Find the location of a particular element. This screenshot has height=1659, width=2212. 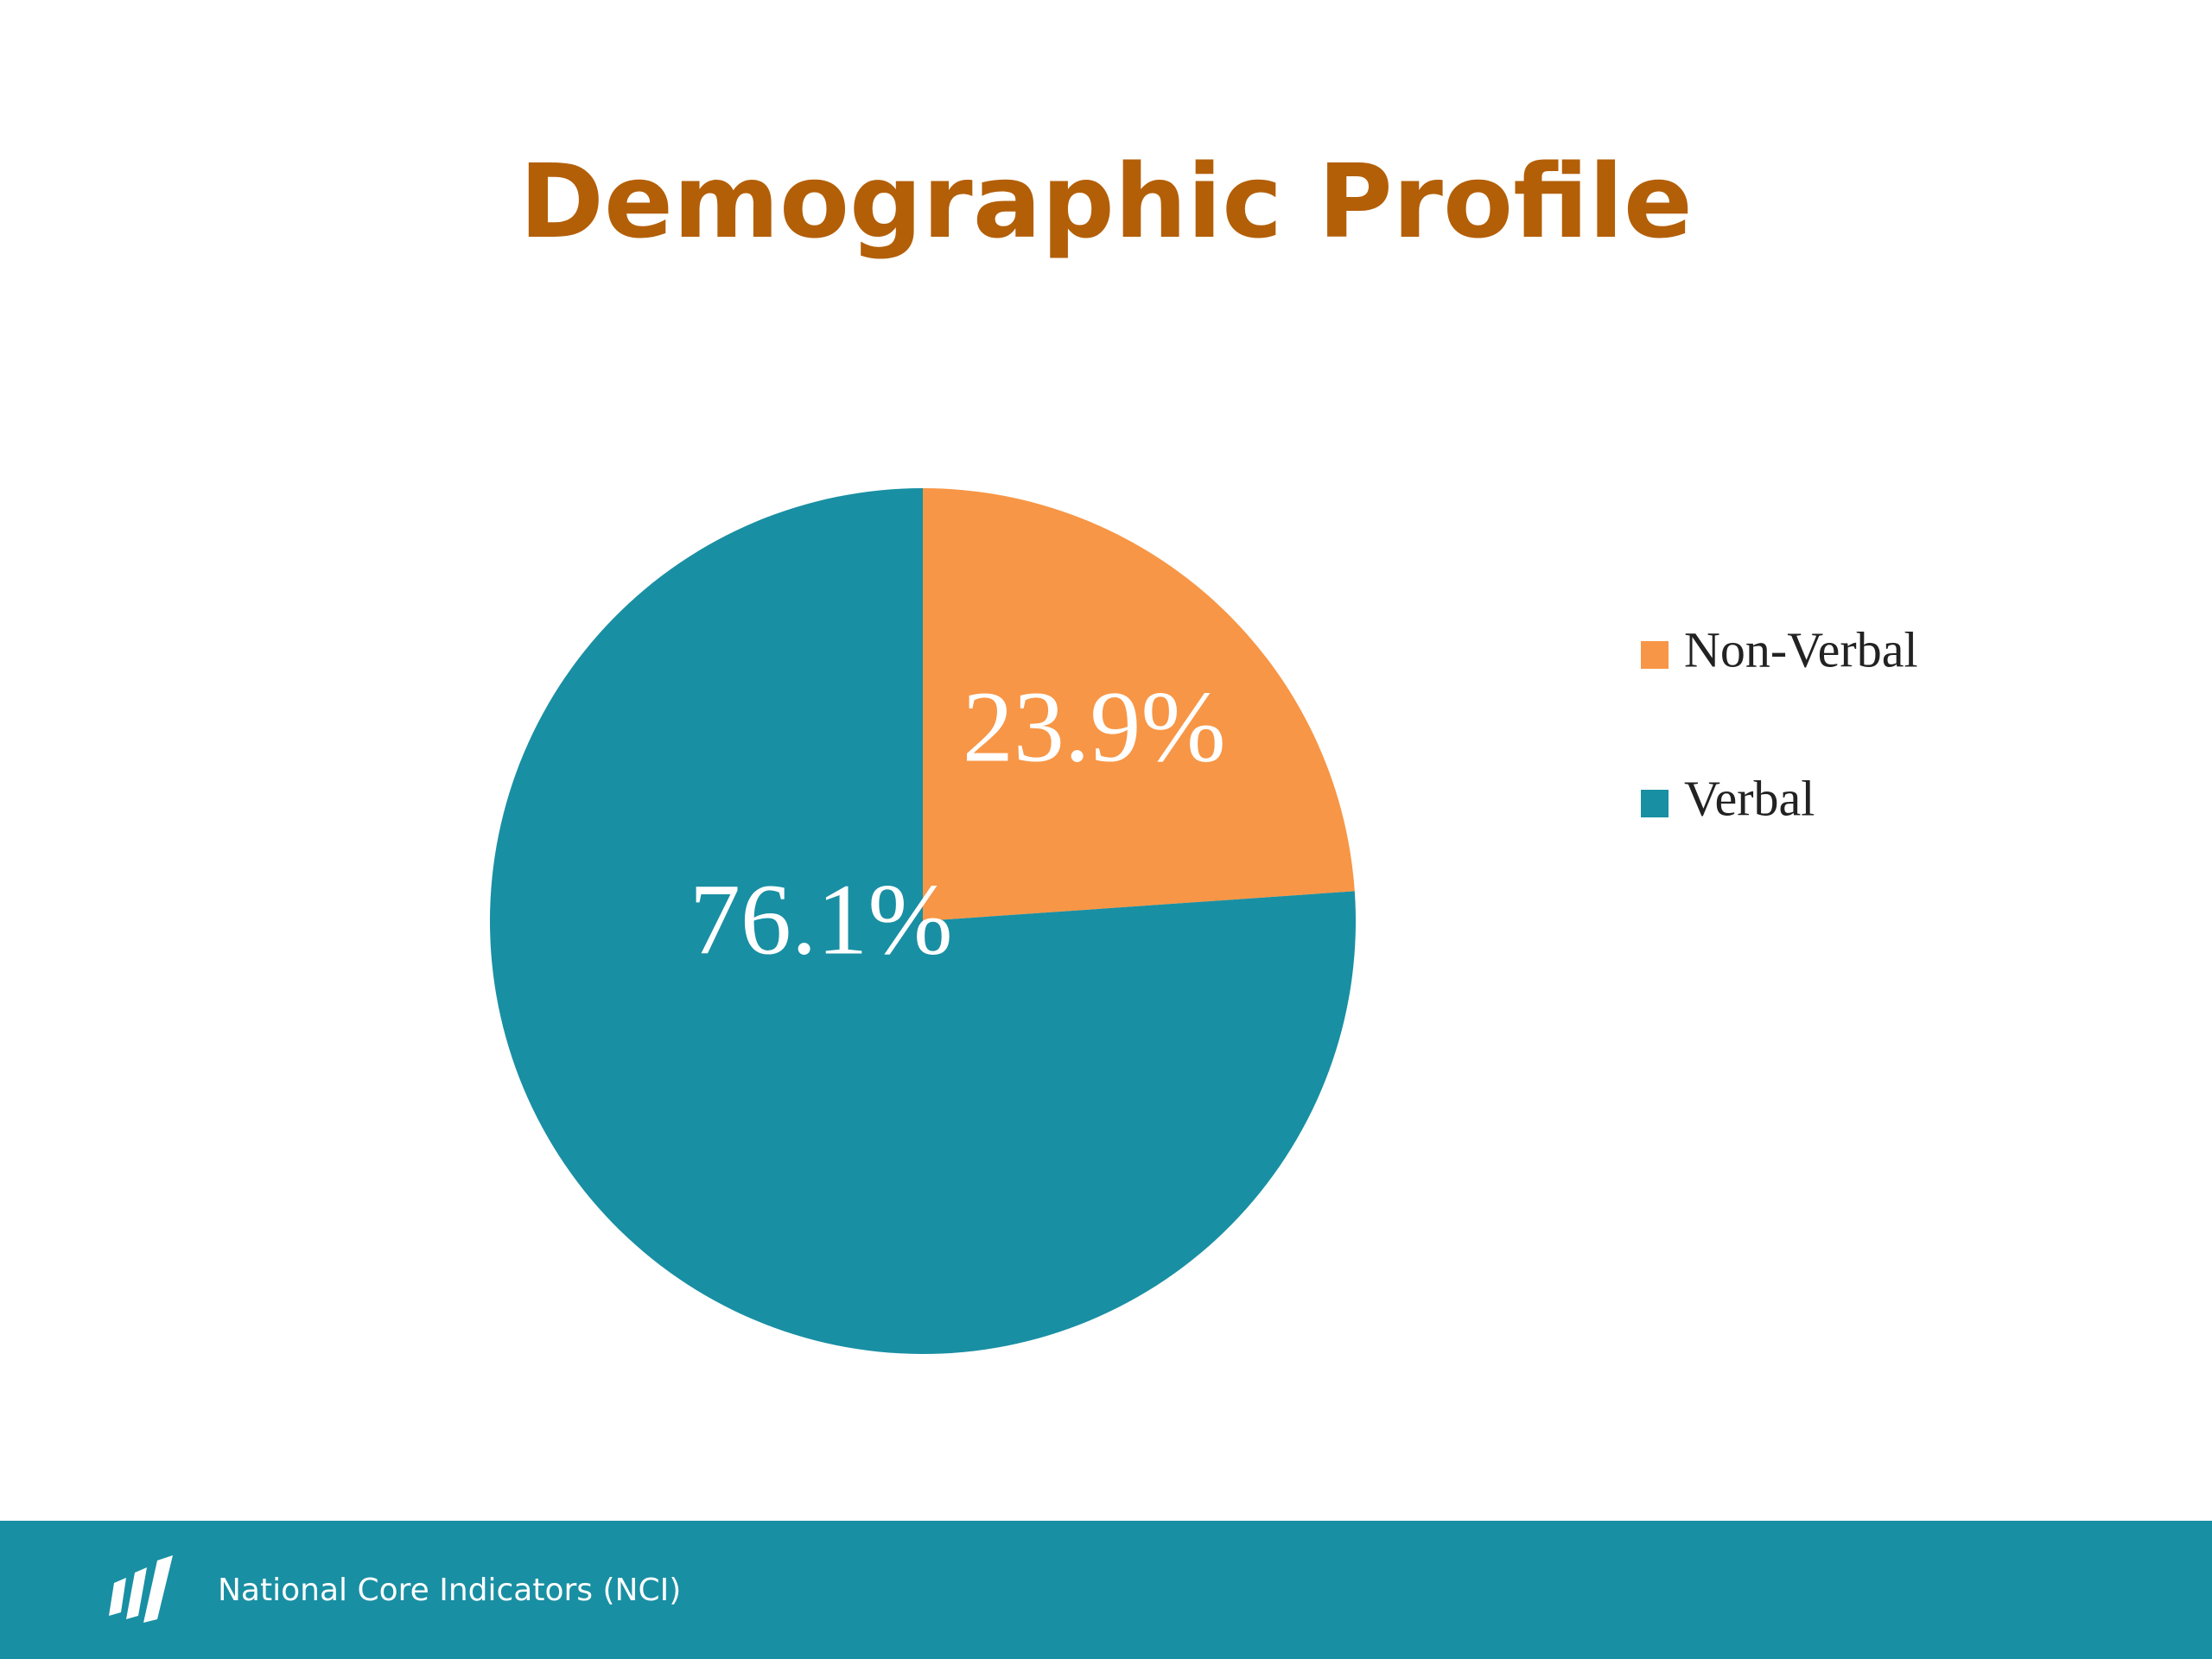

footer-band is located at coordinates (1106, 1590).